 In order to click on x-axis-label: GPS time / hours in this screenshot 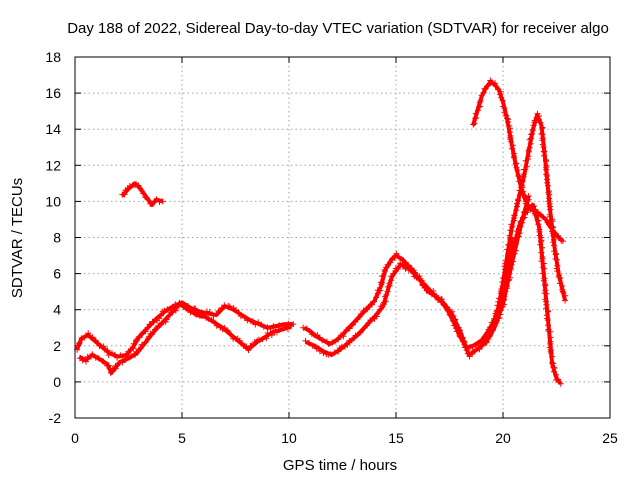, I will do `click(340, 465)`.